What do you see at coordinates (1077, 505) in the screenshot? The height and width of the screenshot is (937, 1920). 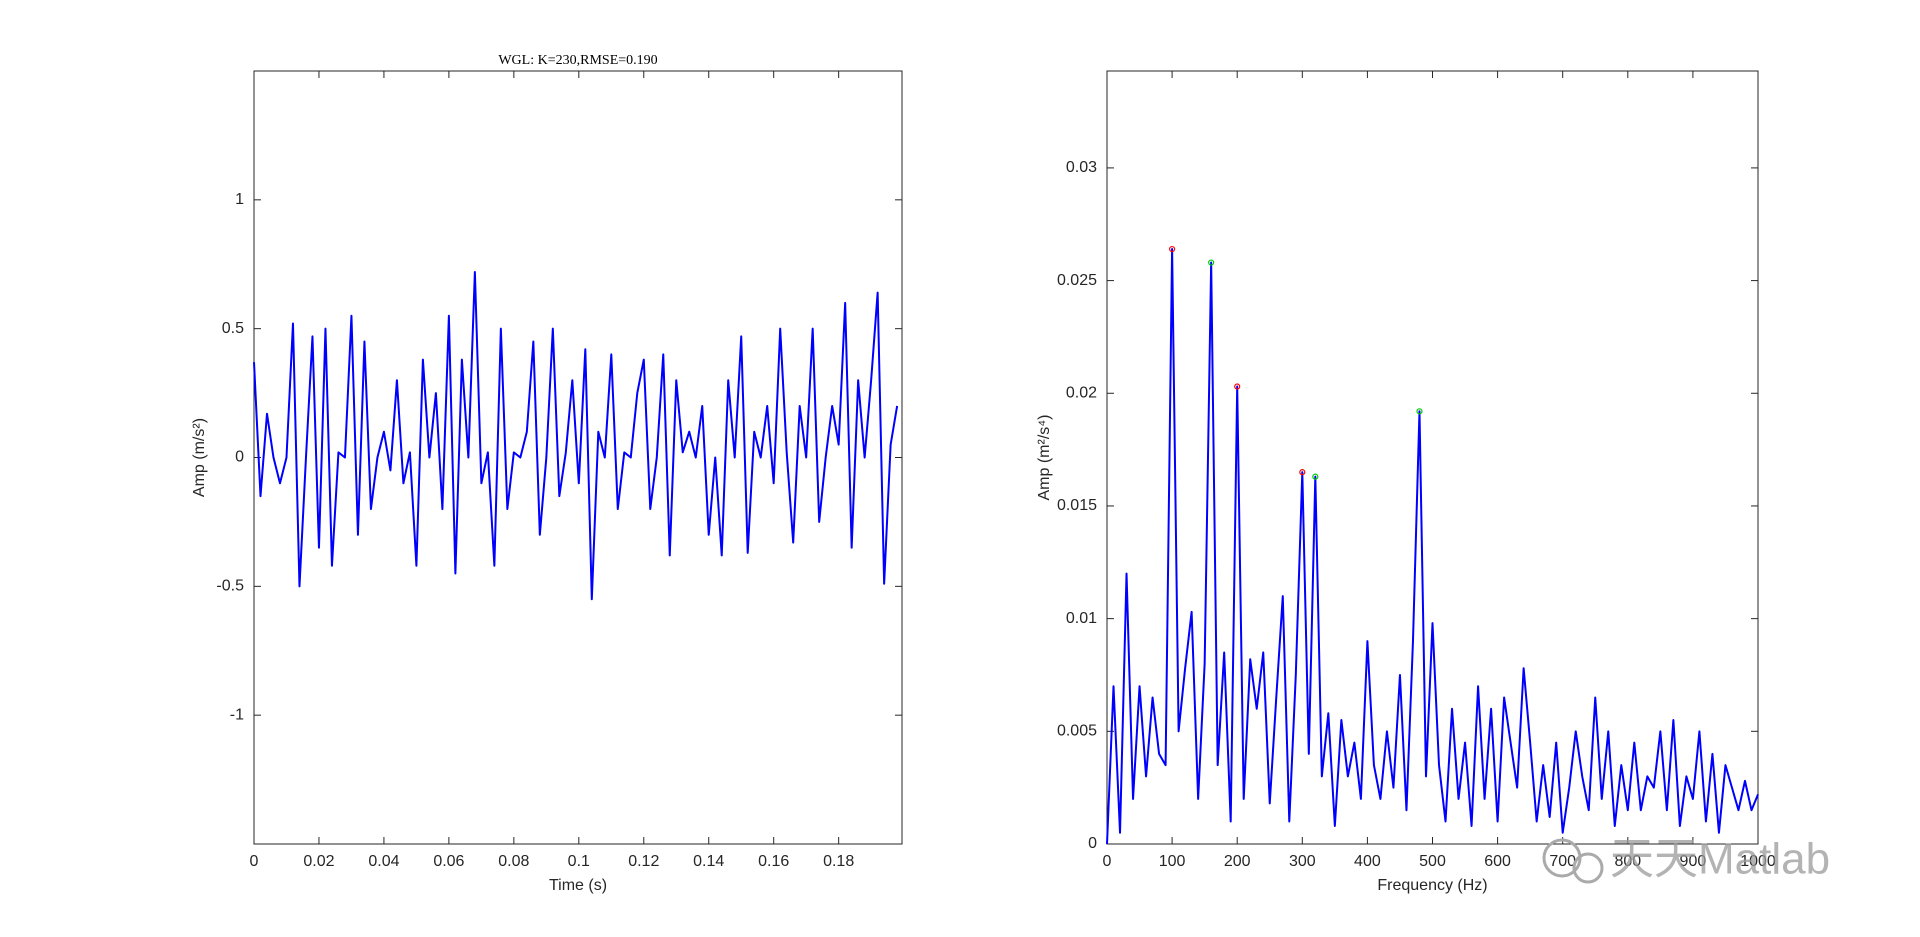 I see `y-tick-label: 0.015` at bounding box center [1077, 505].